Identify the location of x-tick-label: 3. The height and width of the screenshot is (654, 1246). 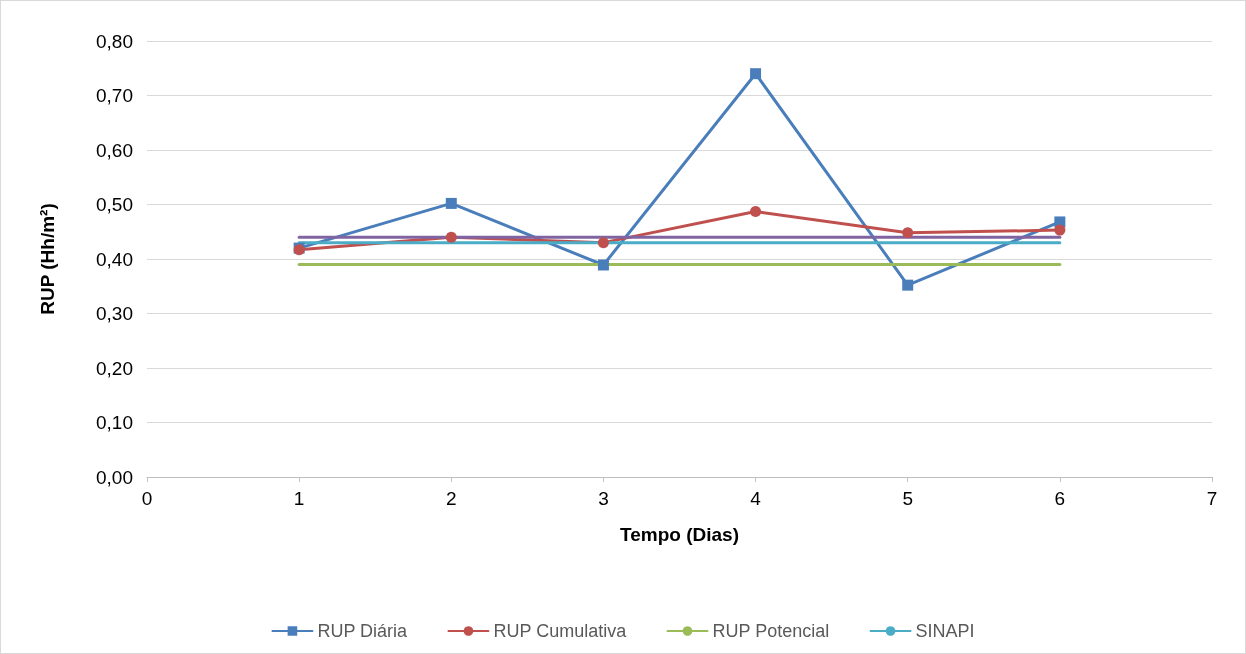
(603, 498).